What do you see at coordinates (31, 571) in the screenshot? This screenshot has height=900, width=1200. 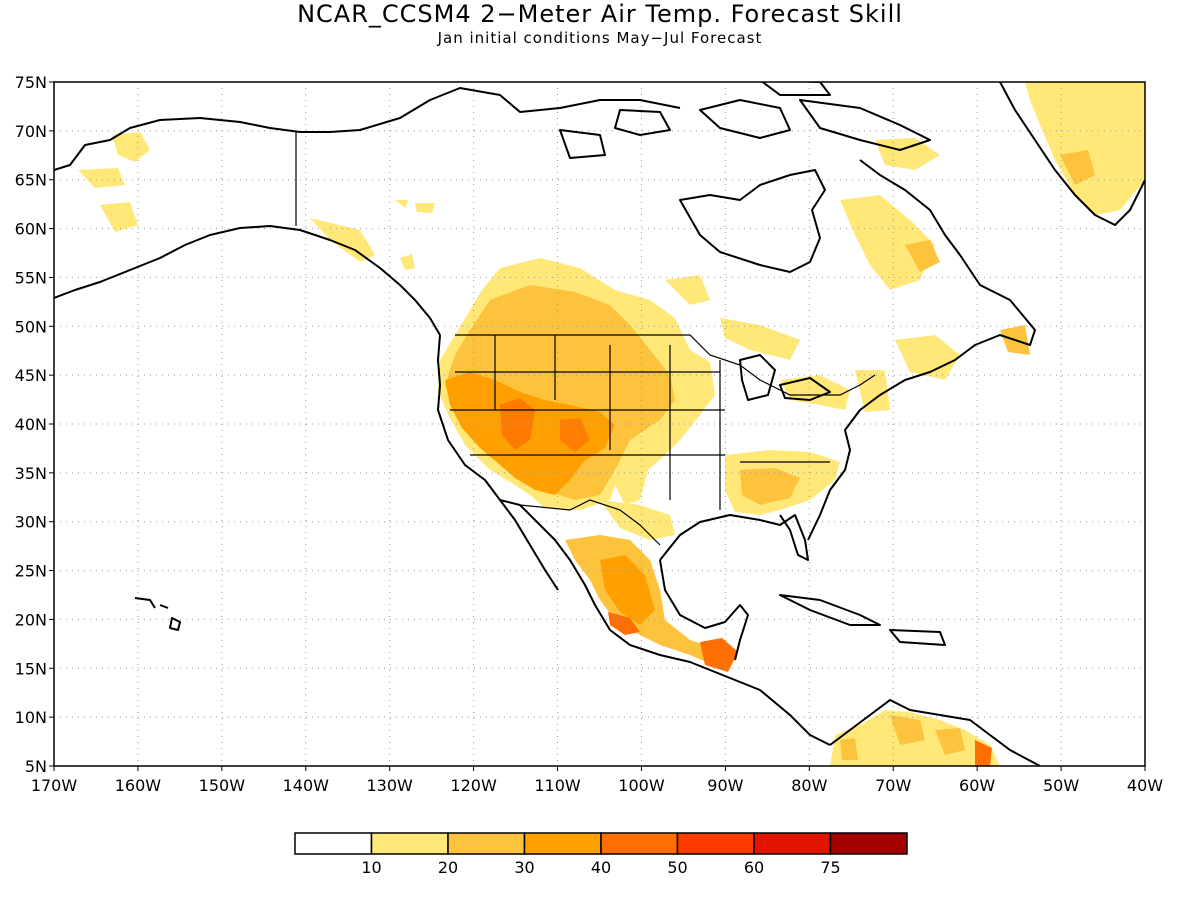 I see `y-tick-label: 25N` at bounding box center [31, 571].